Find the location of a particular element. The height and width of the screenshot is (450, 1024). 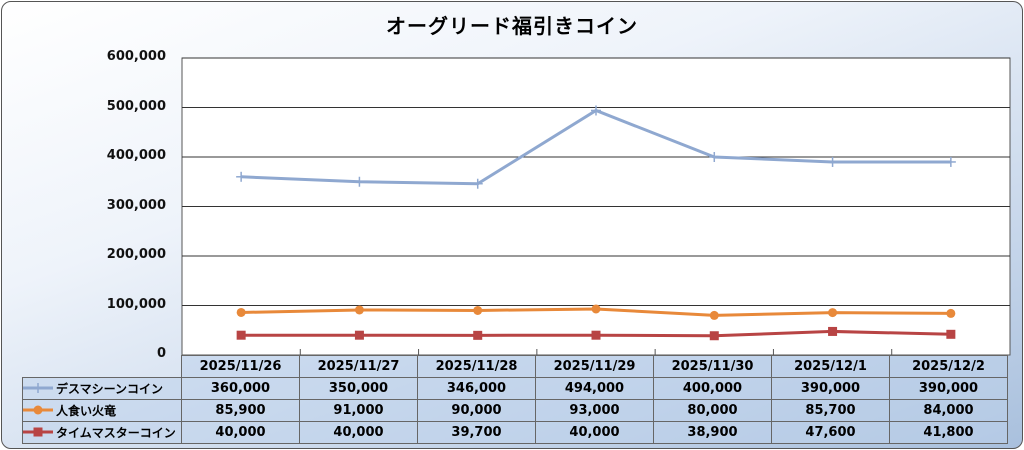

legend-label: デスマシーンコイン is located at coordinates (110, 388).